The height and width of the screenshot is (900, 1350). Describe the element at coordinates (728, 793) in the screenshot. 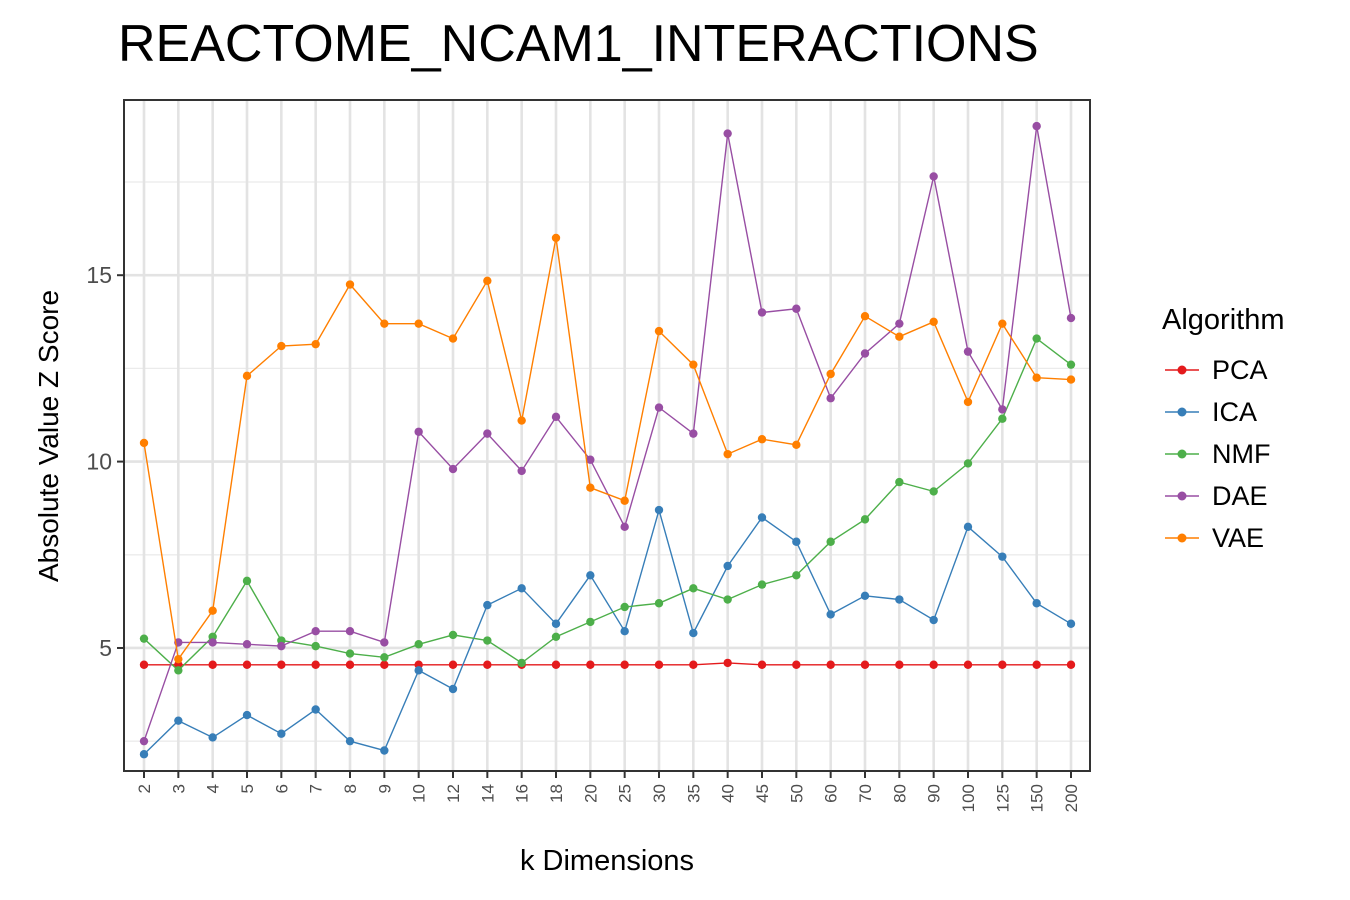

I see `x-tick-label: 40` at that location.